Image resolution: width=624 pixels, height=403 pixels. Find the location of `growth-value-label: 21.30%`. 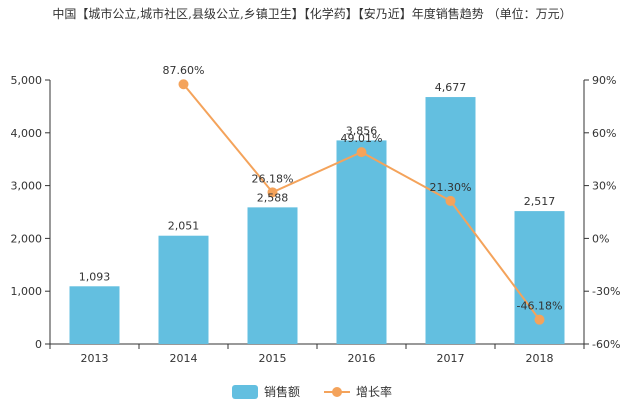

growth-value-label: 21.30% is located at coordinates (451, 187).